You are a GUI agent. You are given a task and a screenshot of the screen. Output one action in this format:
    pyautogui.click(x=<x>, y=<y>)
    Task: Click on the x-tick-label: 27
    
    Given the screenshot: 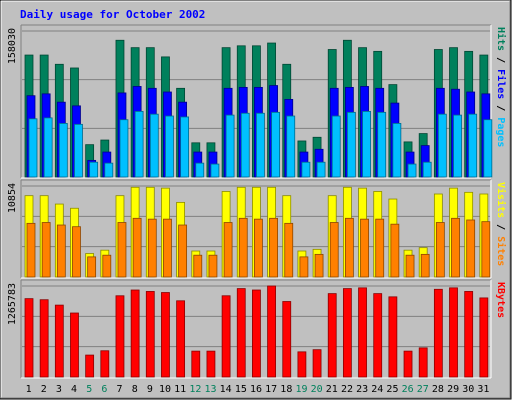 What is the action you would take?
    pyautogui.click(x=423, y=389)
    